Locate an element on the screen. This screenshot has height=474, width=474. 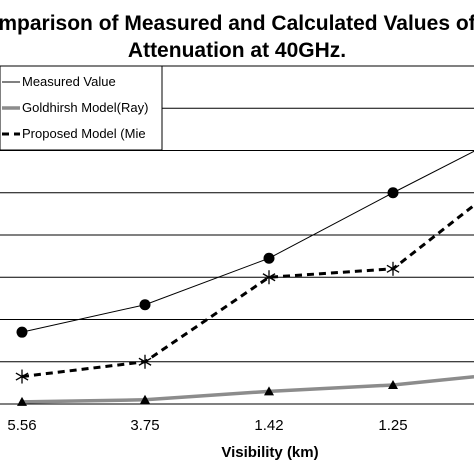
legend-box is located at coordinates (81, 108).